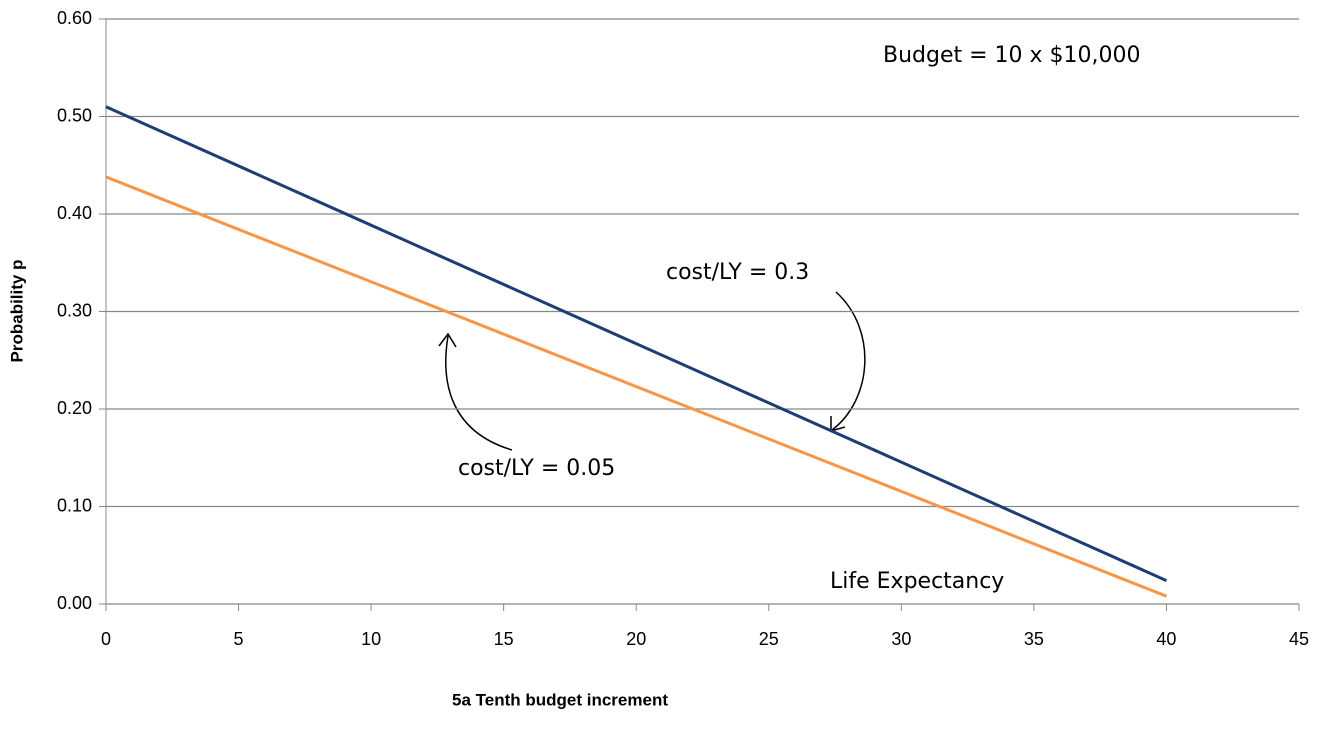  I want to click on y-tick-label: 0.40, so click(74, 213).